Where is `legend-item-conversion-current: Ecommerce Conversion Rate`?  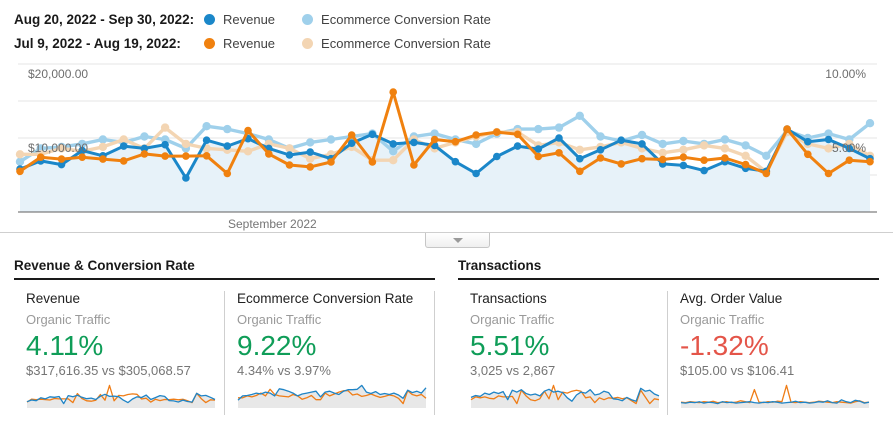
legend-item-conversion-current: Ecommerce Conversion Rate is located at coordinates (396, 19).